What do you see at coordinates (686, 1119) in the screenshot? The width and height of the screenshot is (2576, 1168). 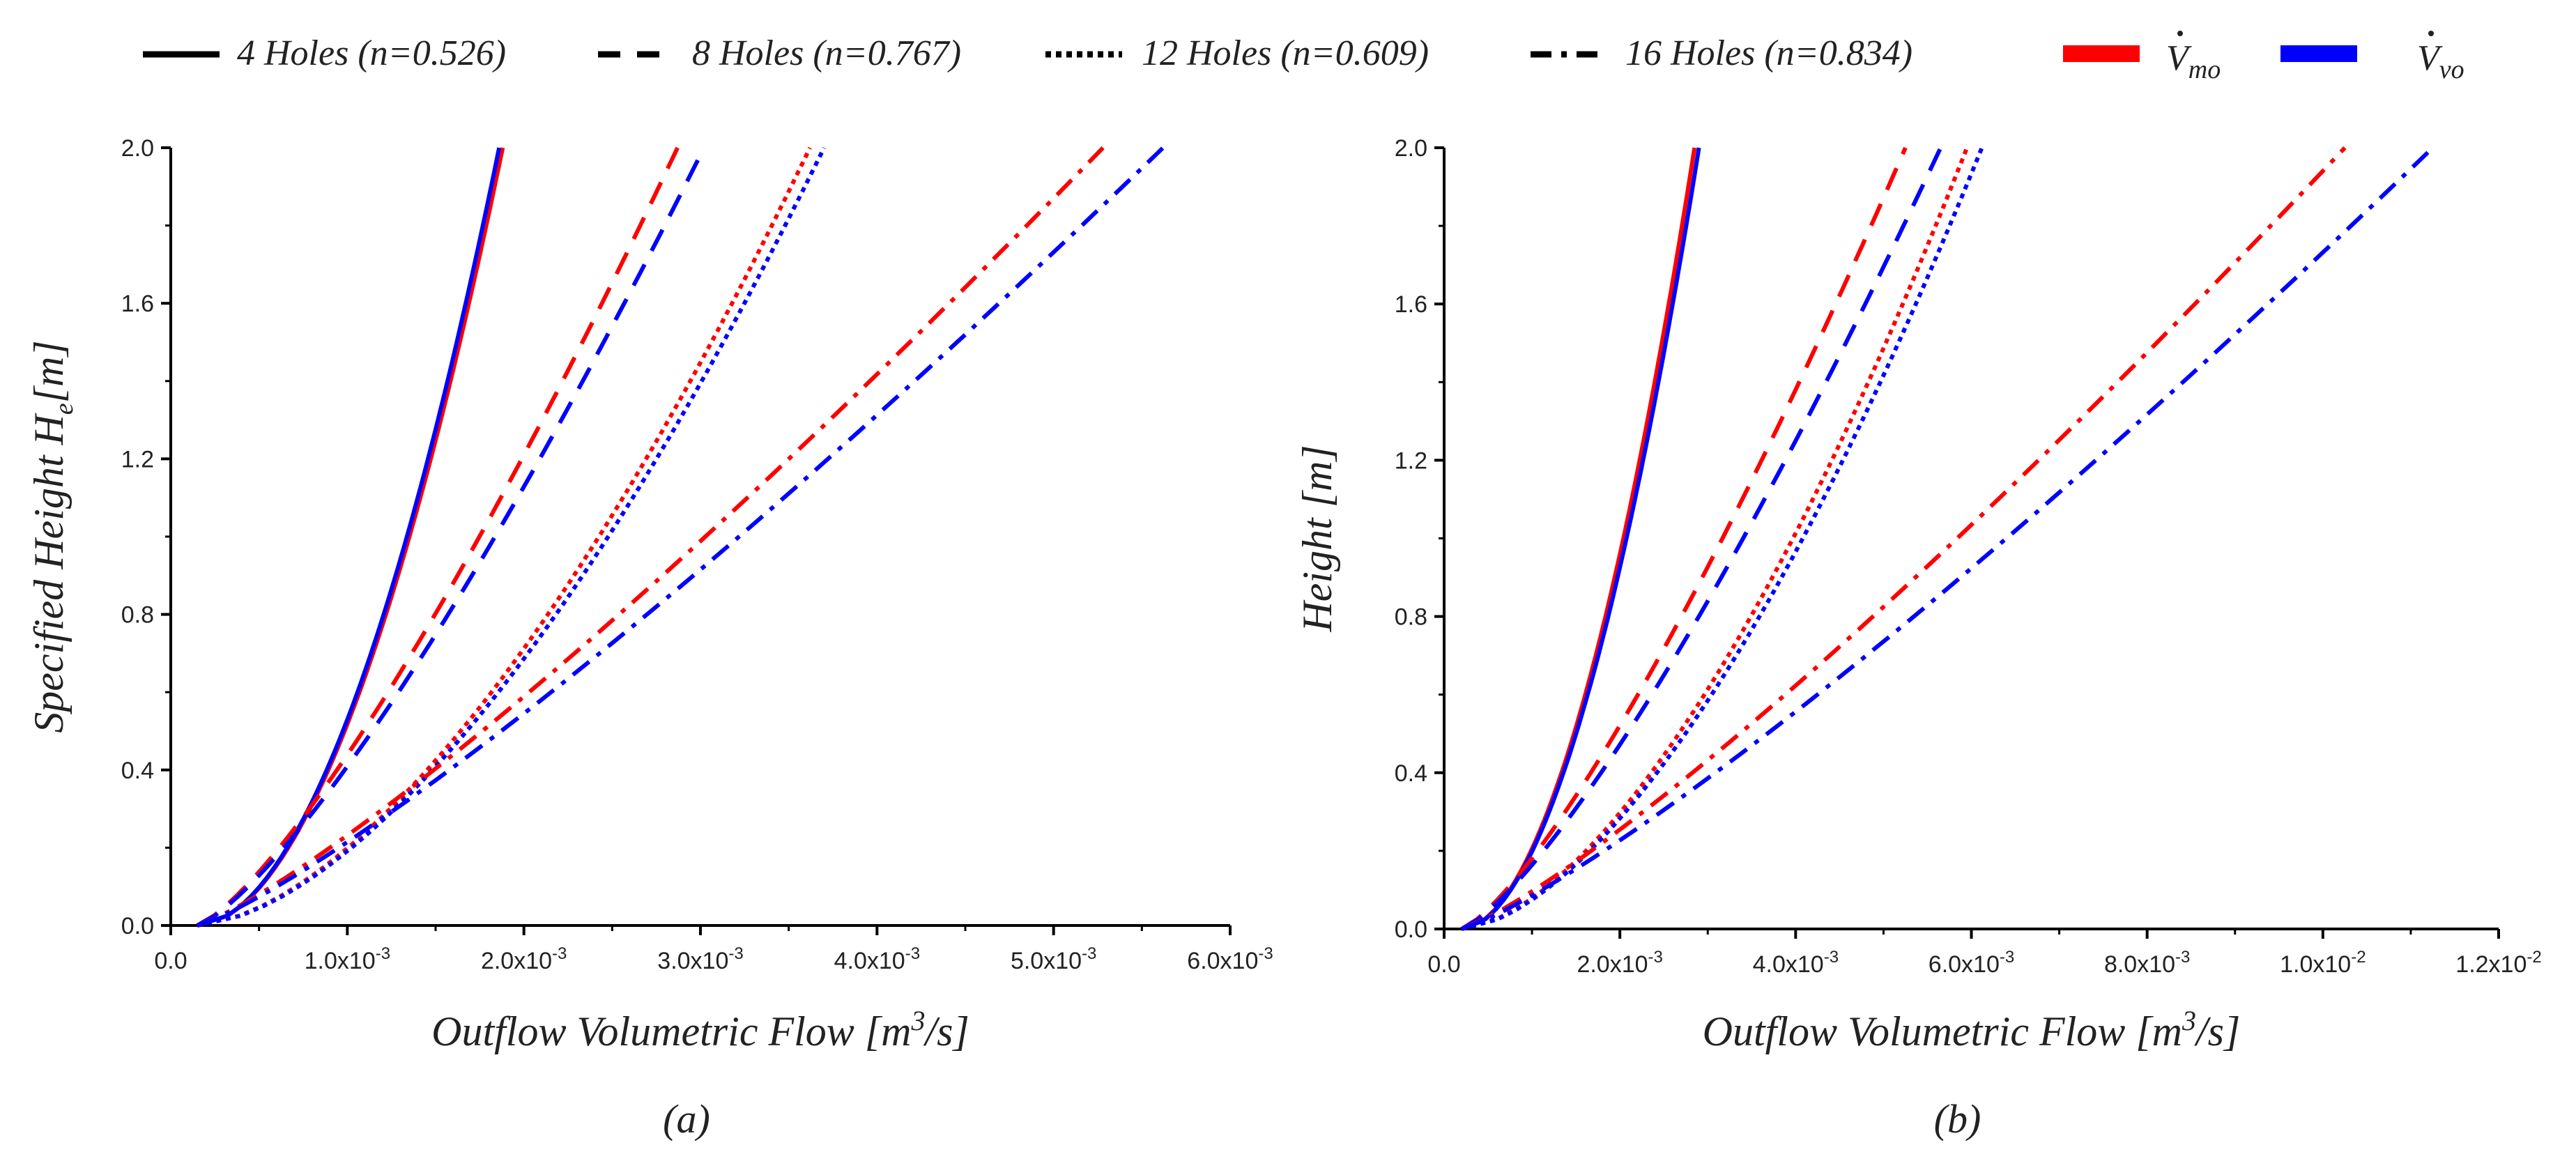 I see `panel-caption: (a)` at bounding box center [686, 1119].